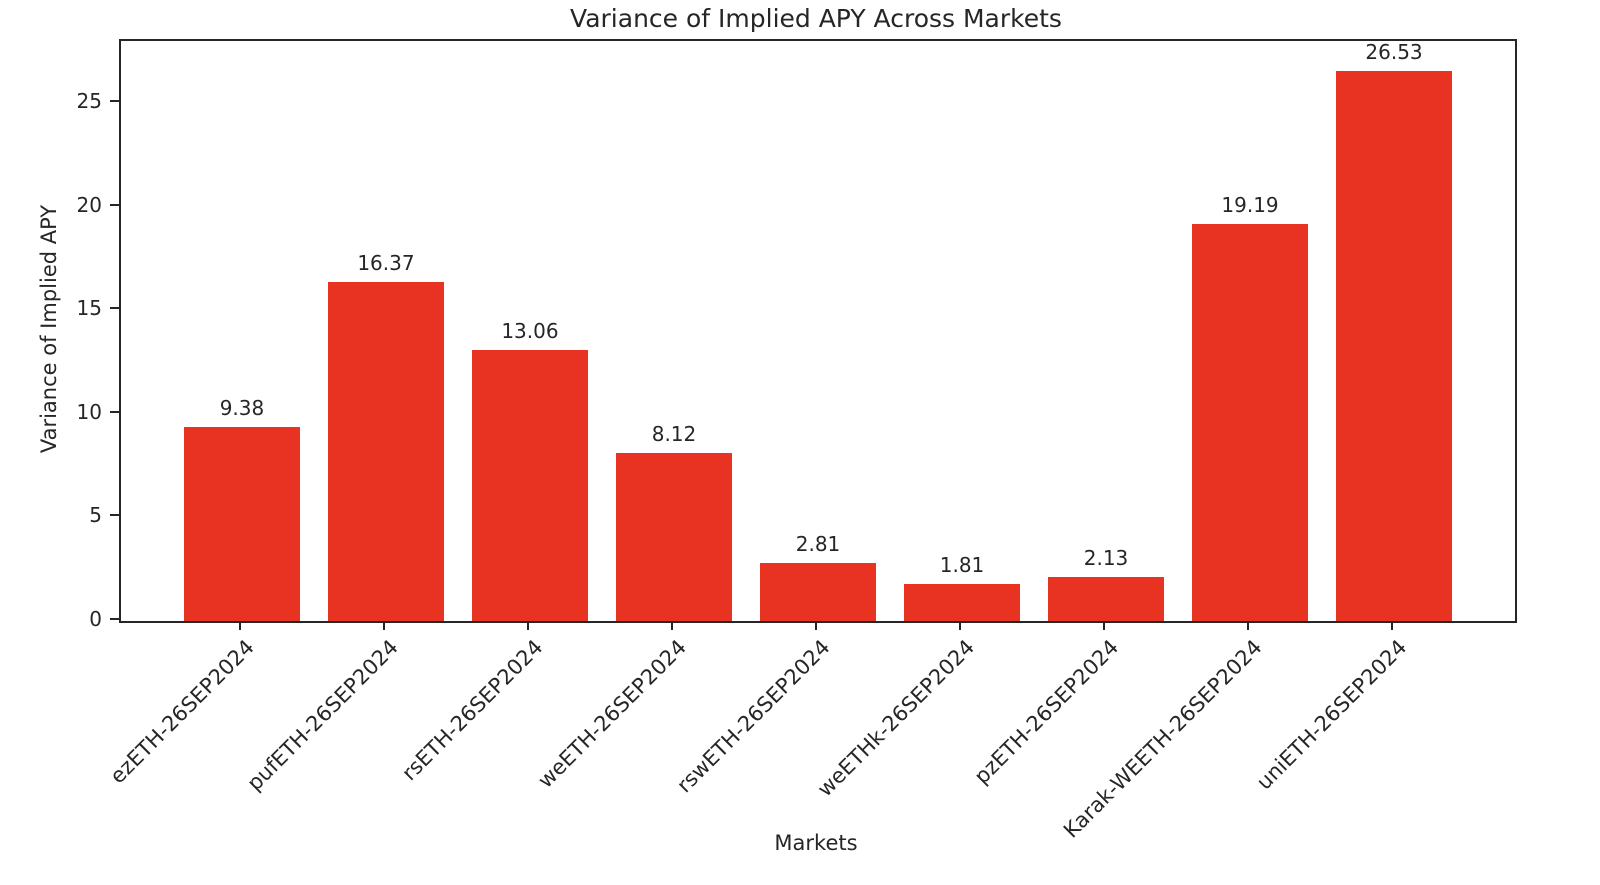 The width and height of the screenshot is (1600, 885). Describe the element at coordinates (818, 591) in the screenshot. I see `bar-rswETH-26SEP2024` at that location.